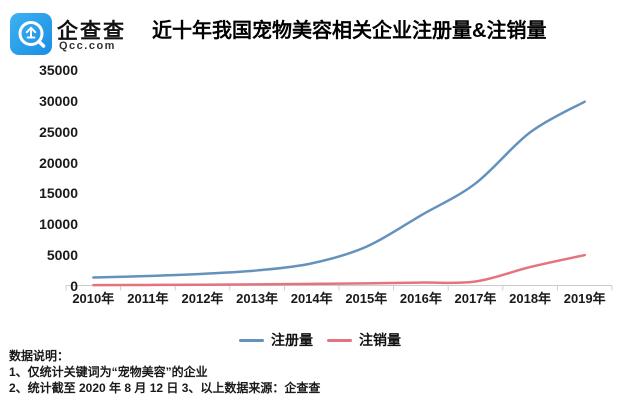 Image resolution: width=640 pixels, height=401 pixels. What do you see at coordinates (39, 356) in the screenshot?
I see `data-notes-heading: 数据说明：` at bounding box center [39, 356].